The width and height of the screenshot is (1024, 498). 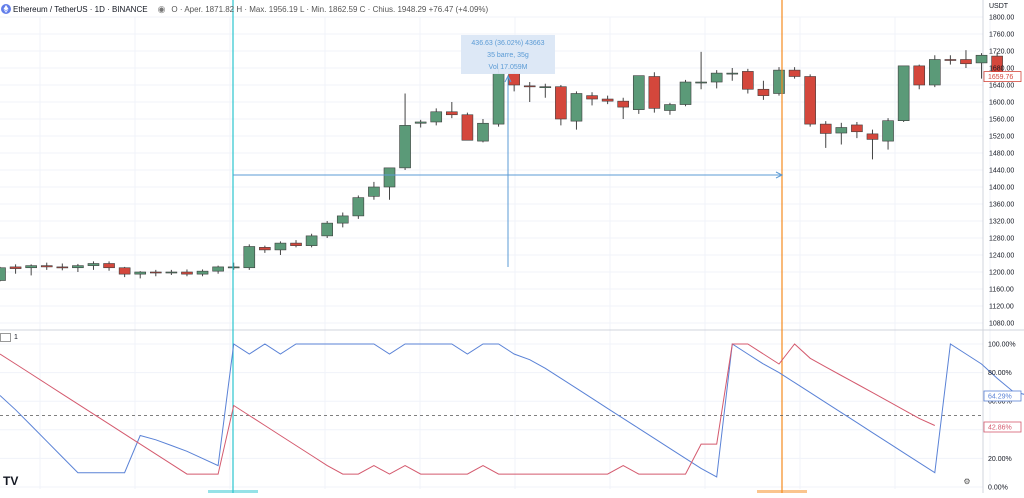 What do you see at coordinates (1002, 396) in the screenshot?
I see `blue-value-tag` at bounding box center [1002, 396].